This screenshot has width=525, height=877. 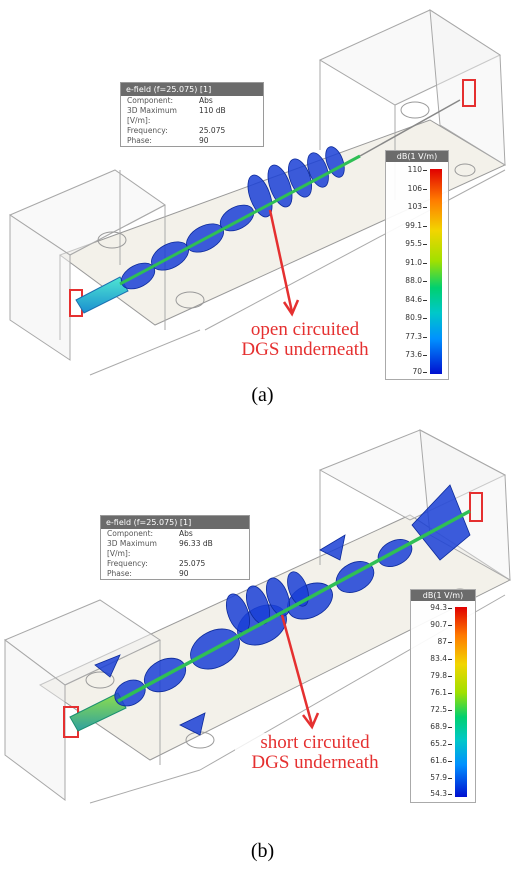 I want to click on legend-tick: 99.1, so click(x=409, y=225).